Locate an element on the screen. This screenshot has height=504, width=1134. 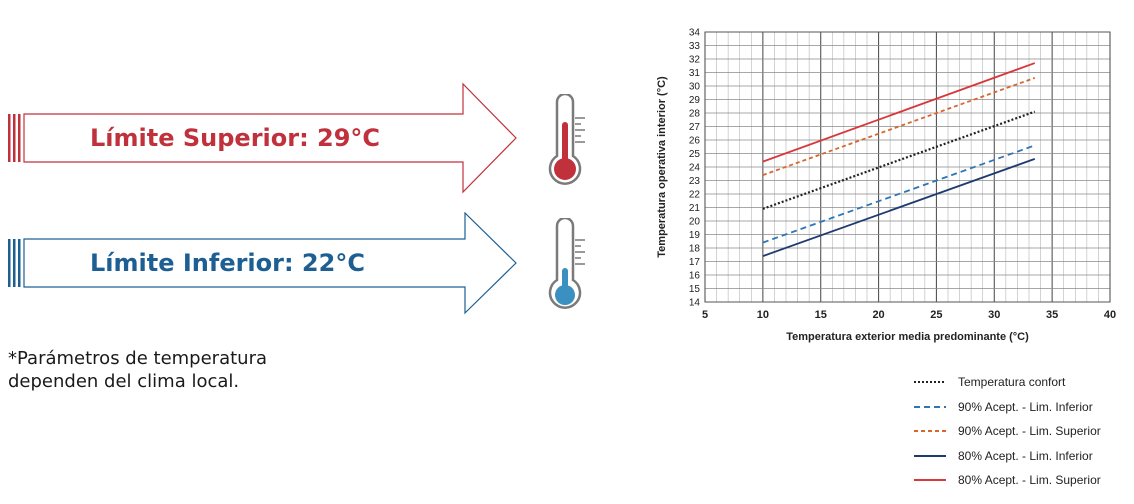
x-tick-label: 5 is located at coordinates (705, 315).